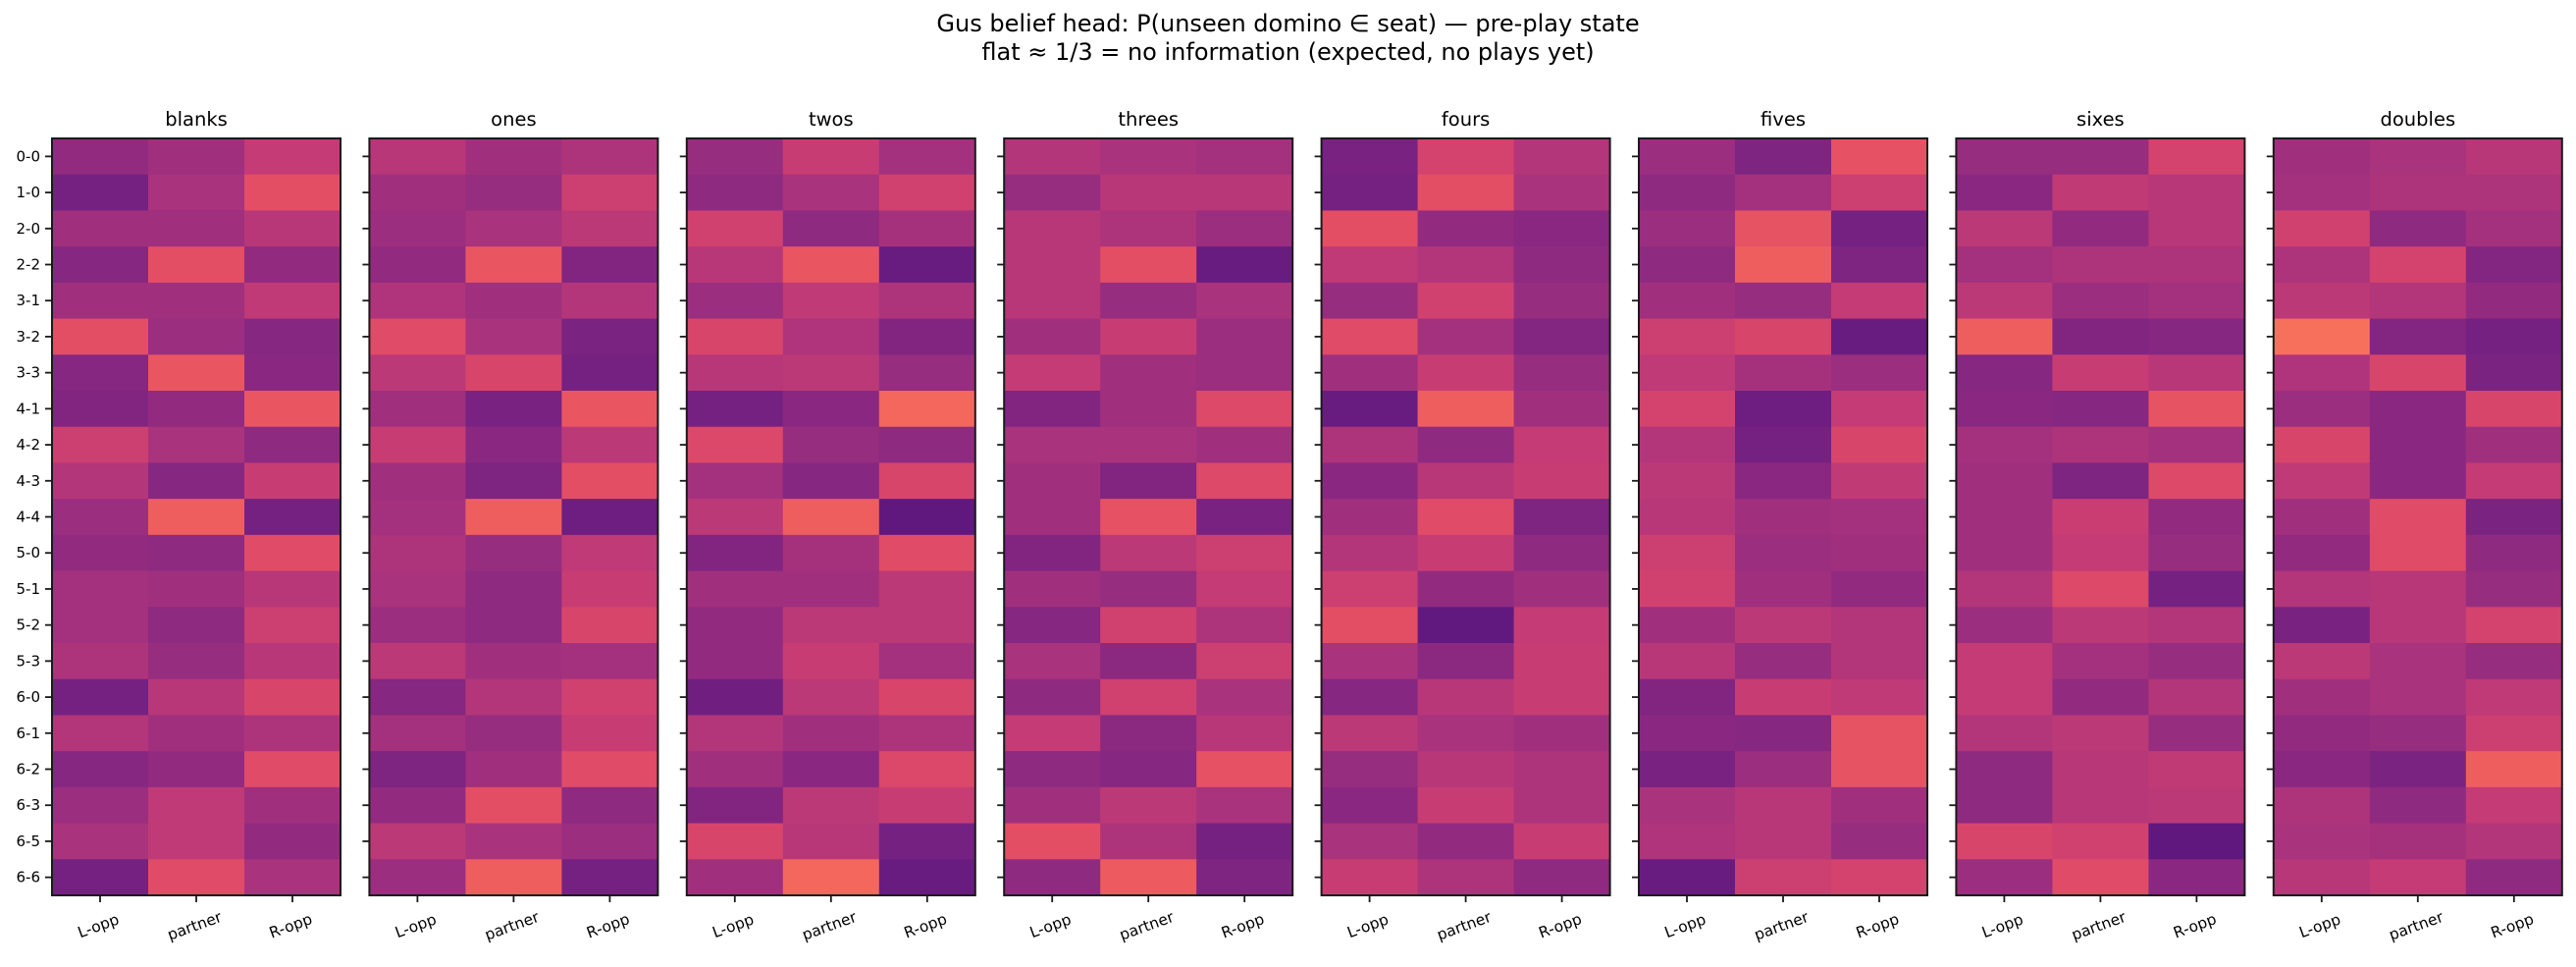 The height and width of the screenshot is (967, 2576). I want to click on heatmap-cell-6-6-partner, so click(1783, 877).